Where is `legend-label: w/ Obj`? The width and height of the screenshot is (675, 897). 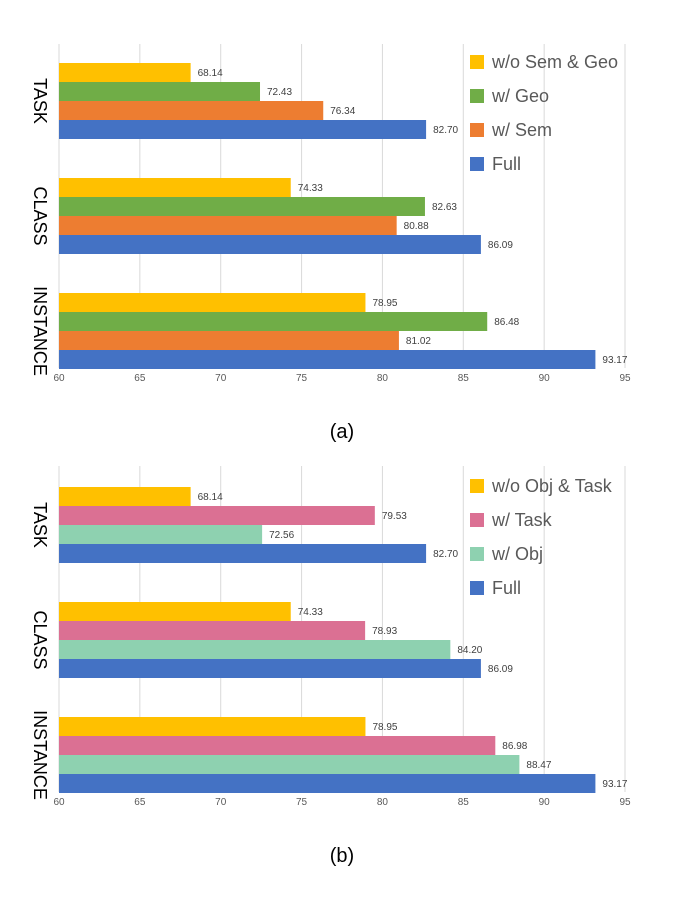 legend-label: w/ Obj is located at coordinates (517, 554).